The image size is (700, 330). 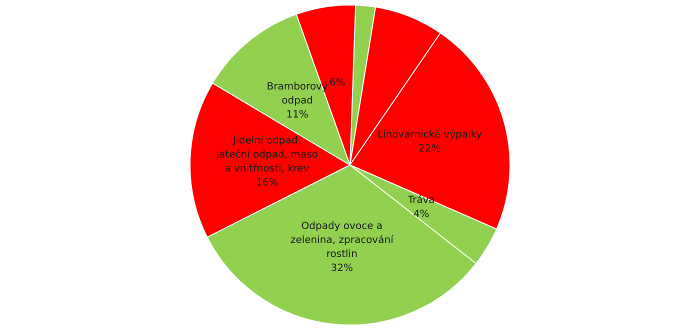 What do you see at coordinates (337, 82) in the screenshot?
I see `data-label: 6%` at bounding box center [337, 82].